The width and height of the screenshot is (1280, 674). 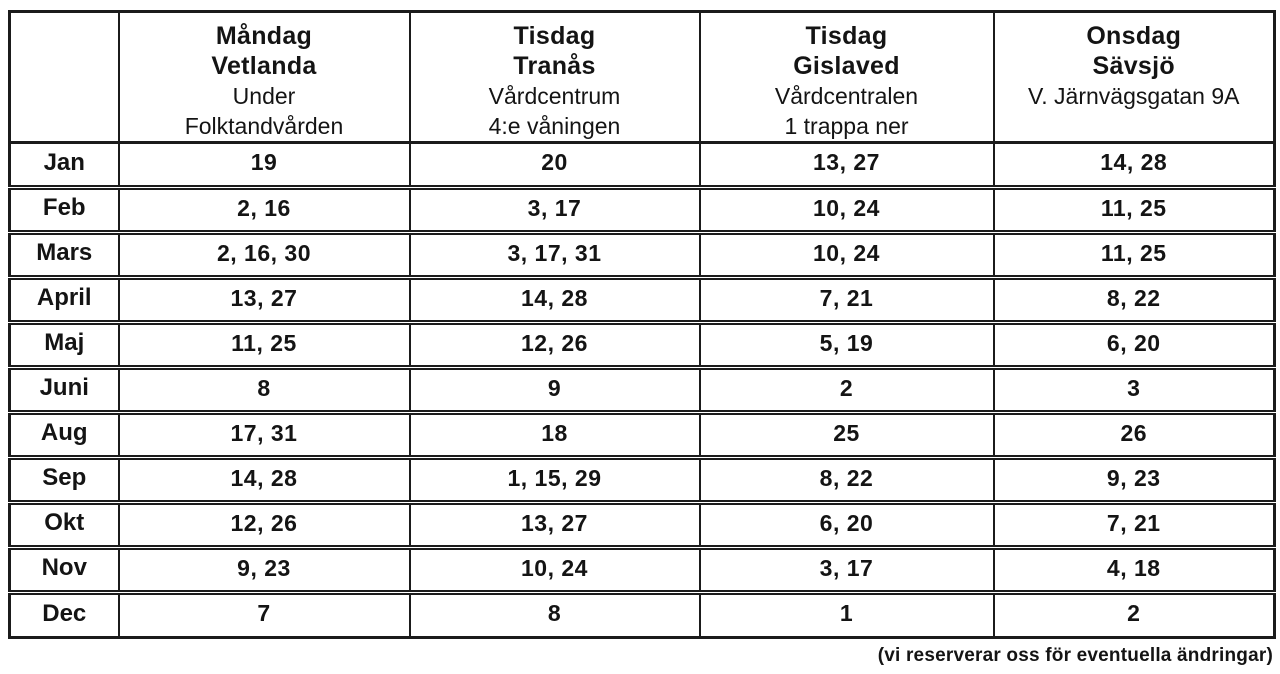 What do you see at coordinates (554, 66) in the screenshot?
I see `column-city-label: Tranås` at bounding box center [554, 66].